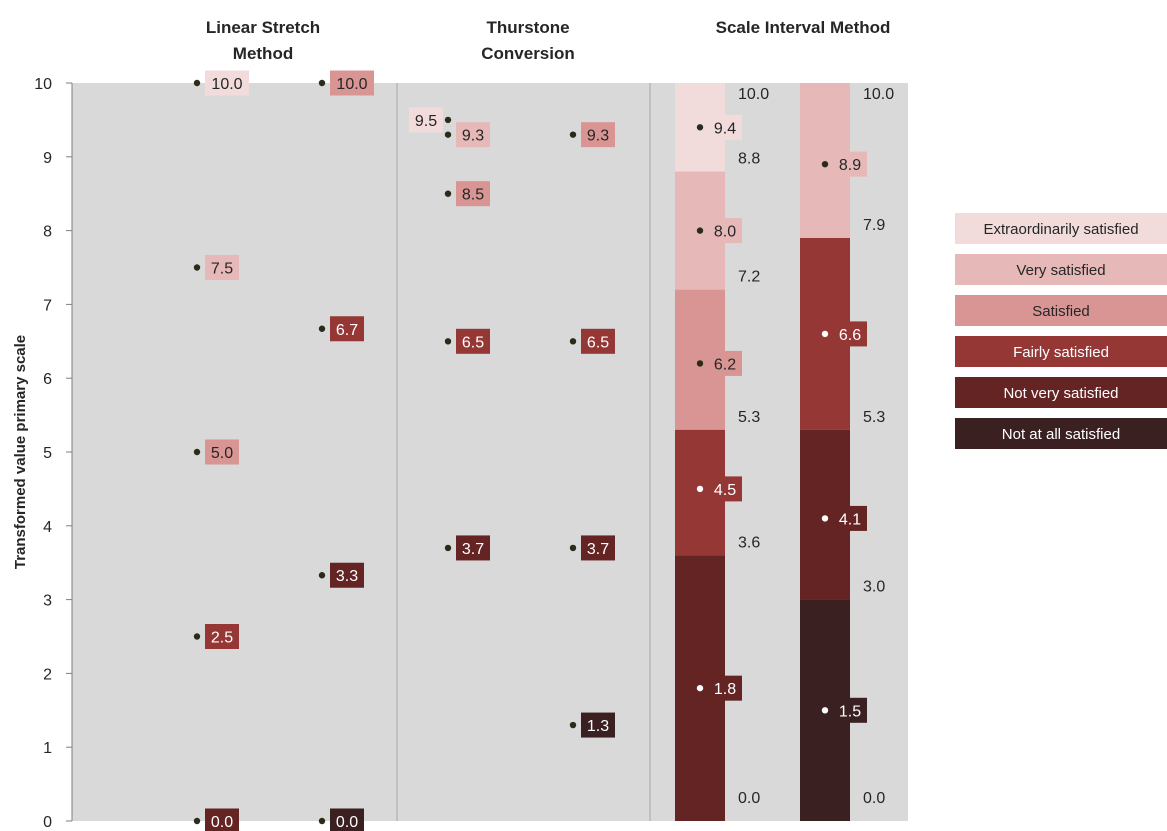  What do you see at coordinates (47, 379) in the screenshot?
I see `y-tick-label: 6` at bounding box center [47, 379].